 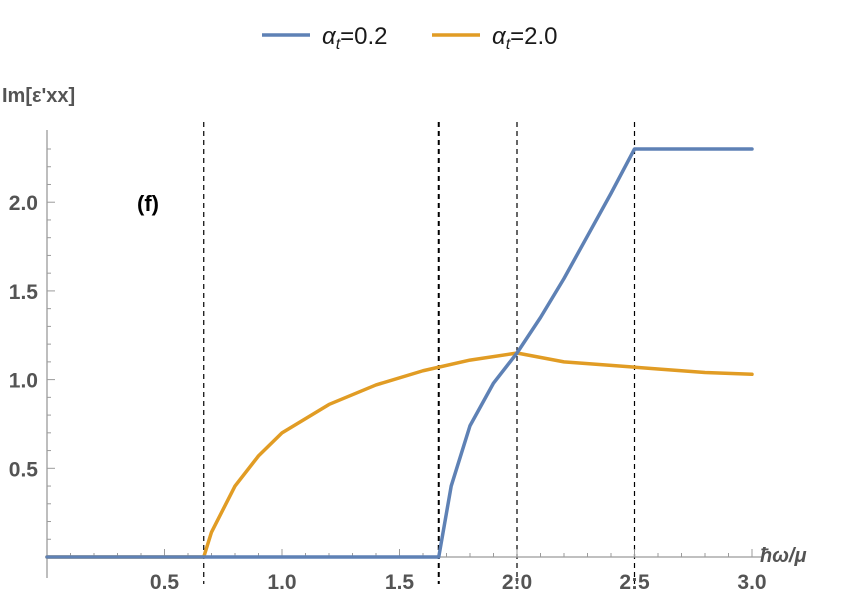 I want to click on legend: αt=0.2 αt=2.0, so click(x=410, y=38).